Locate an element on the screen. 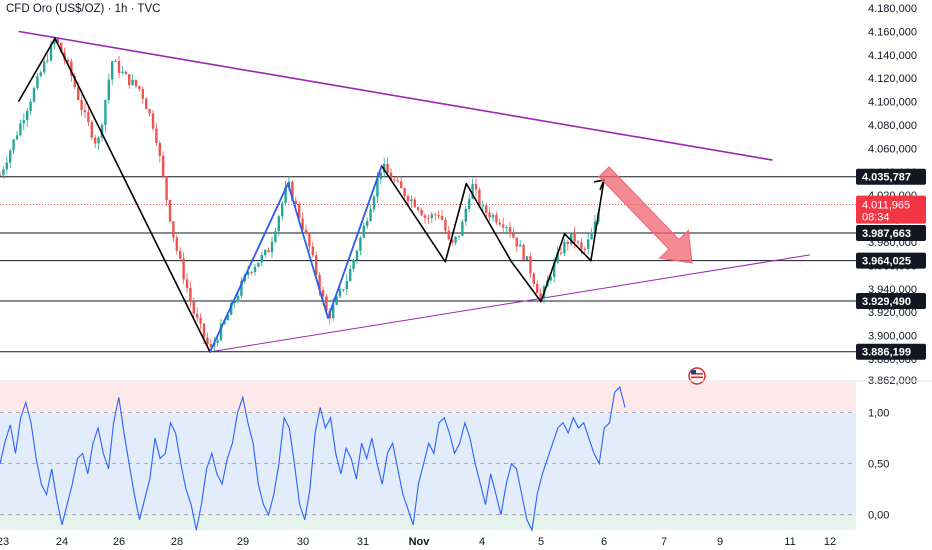  x-tick-label: 30 is located at coordinates (303, 542).